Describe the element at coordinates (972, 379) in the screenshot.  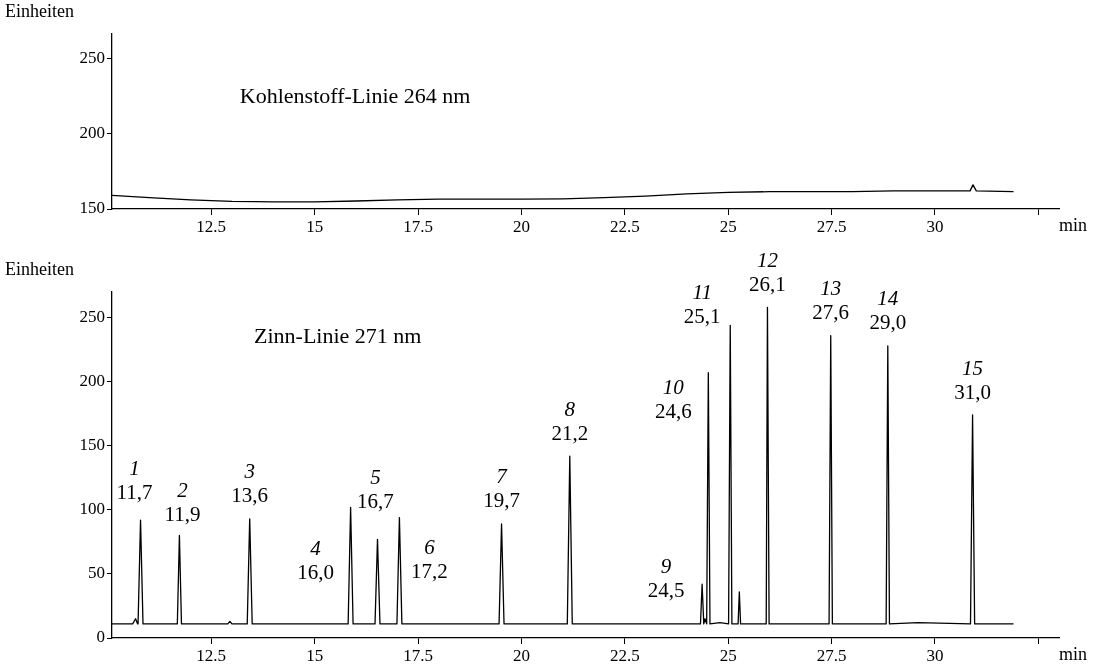
I see `annotation: 15 31,0` at that location.